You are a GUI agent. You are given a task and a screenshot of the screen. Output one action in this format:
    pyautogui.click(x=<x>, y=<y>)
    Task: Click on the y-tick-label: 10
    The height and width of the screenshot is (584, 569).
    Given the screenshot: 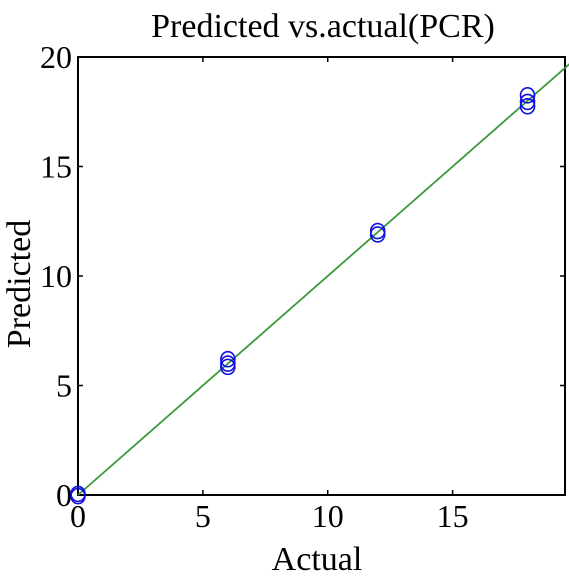 What is the action you would take?
    pyautogui.click(x=56, y=276)
    